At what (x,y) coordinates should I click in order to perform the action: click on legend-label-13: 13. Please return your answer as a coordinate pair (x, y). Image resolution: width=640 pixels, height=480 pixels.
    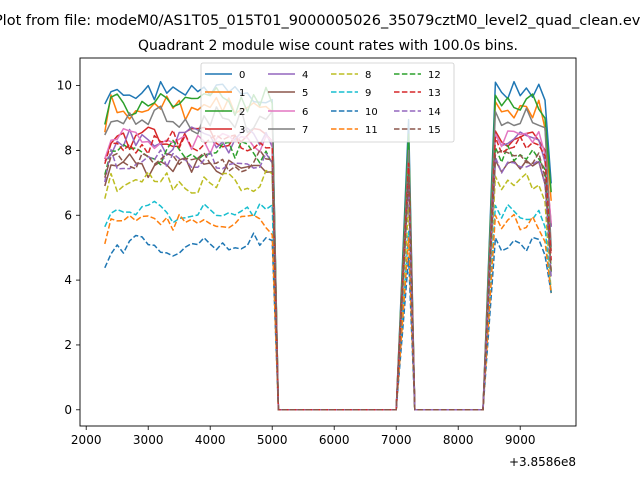
    Looking at the image, I should click on (434, 93).